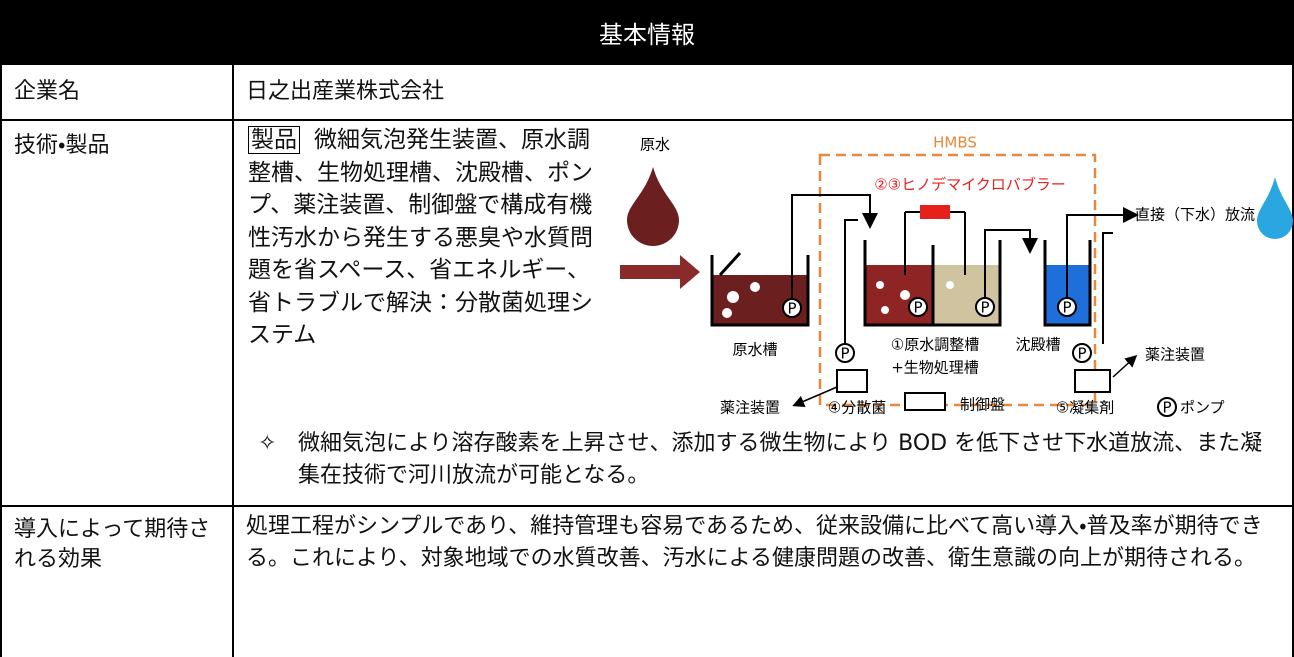  I want to click on control-panel-icon, so click(925, 401).